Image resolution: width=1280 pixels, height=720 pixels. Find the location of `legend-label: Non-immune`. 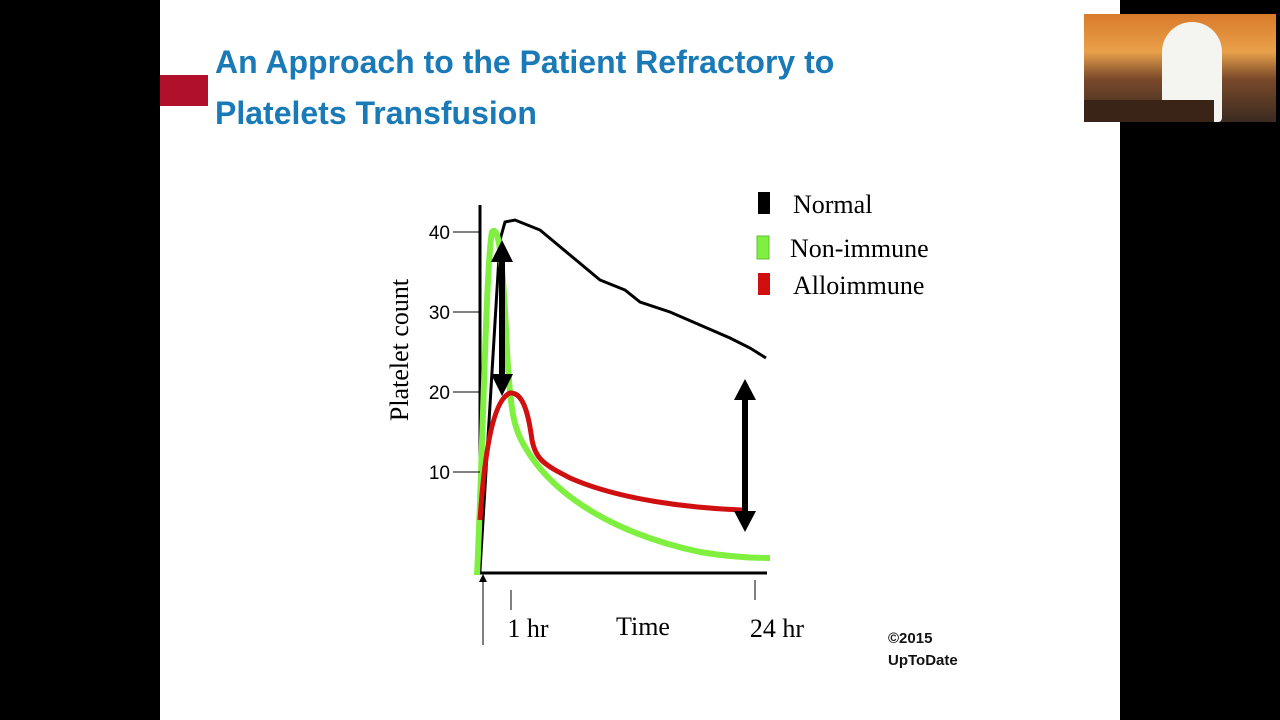

legend-label: Non-immune is located at coordinates (859, 248).